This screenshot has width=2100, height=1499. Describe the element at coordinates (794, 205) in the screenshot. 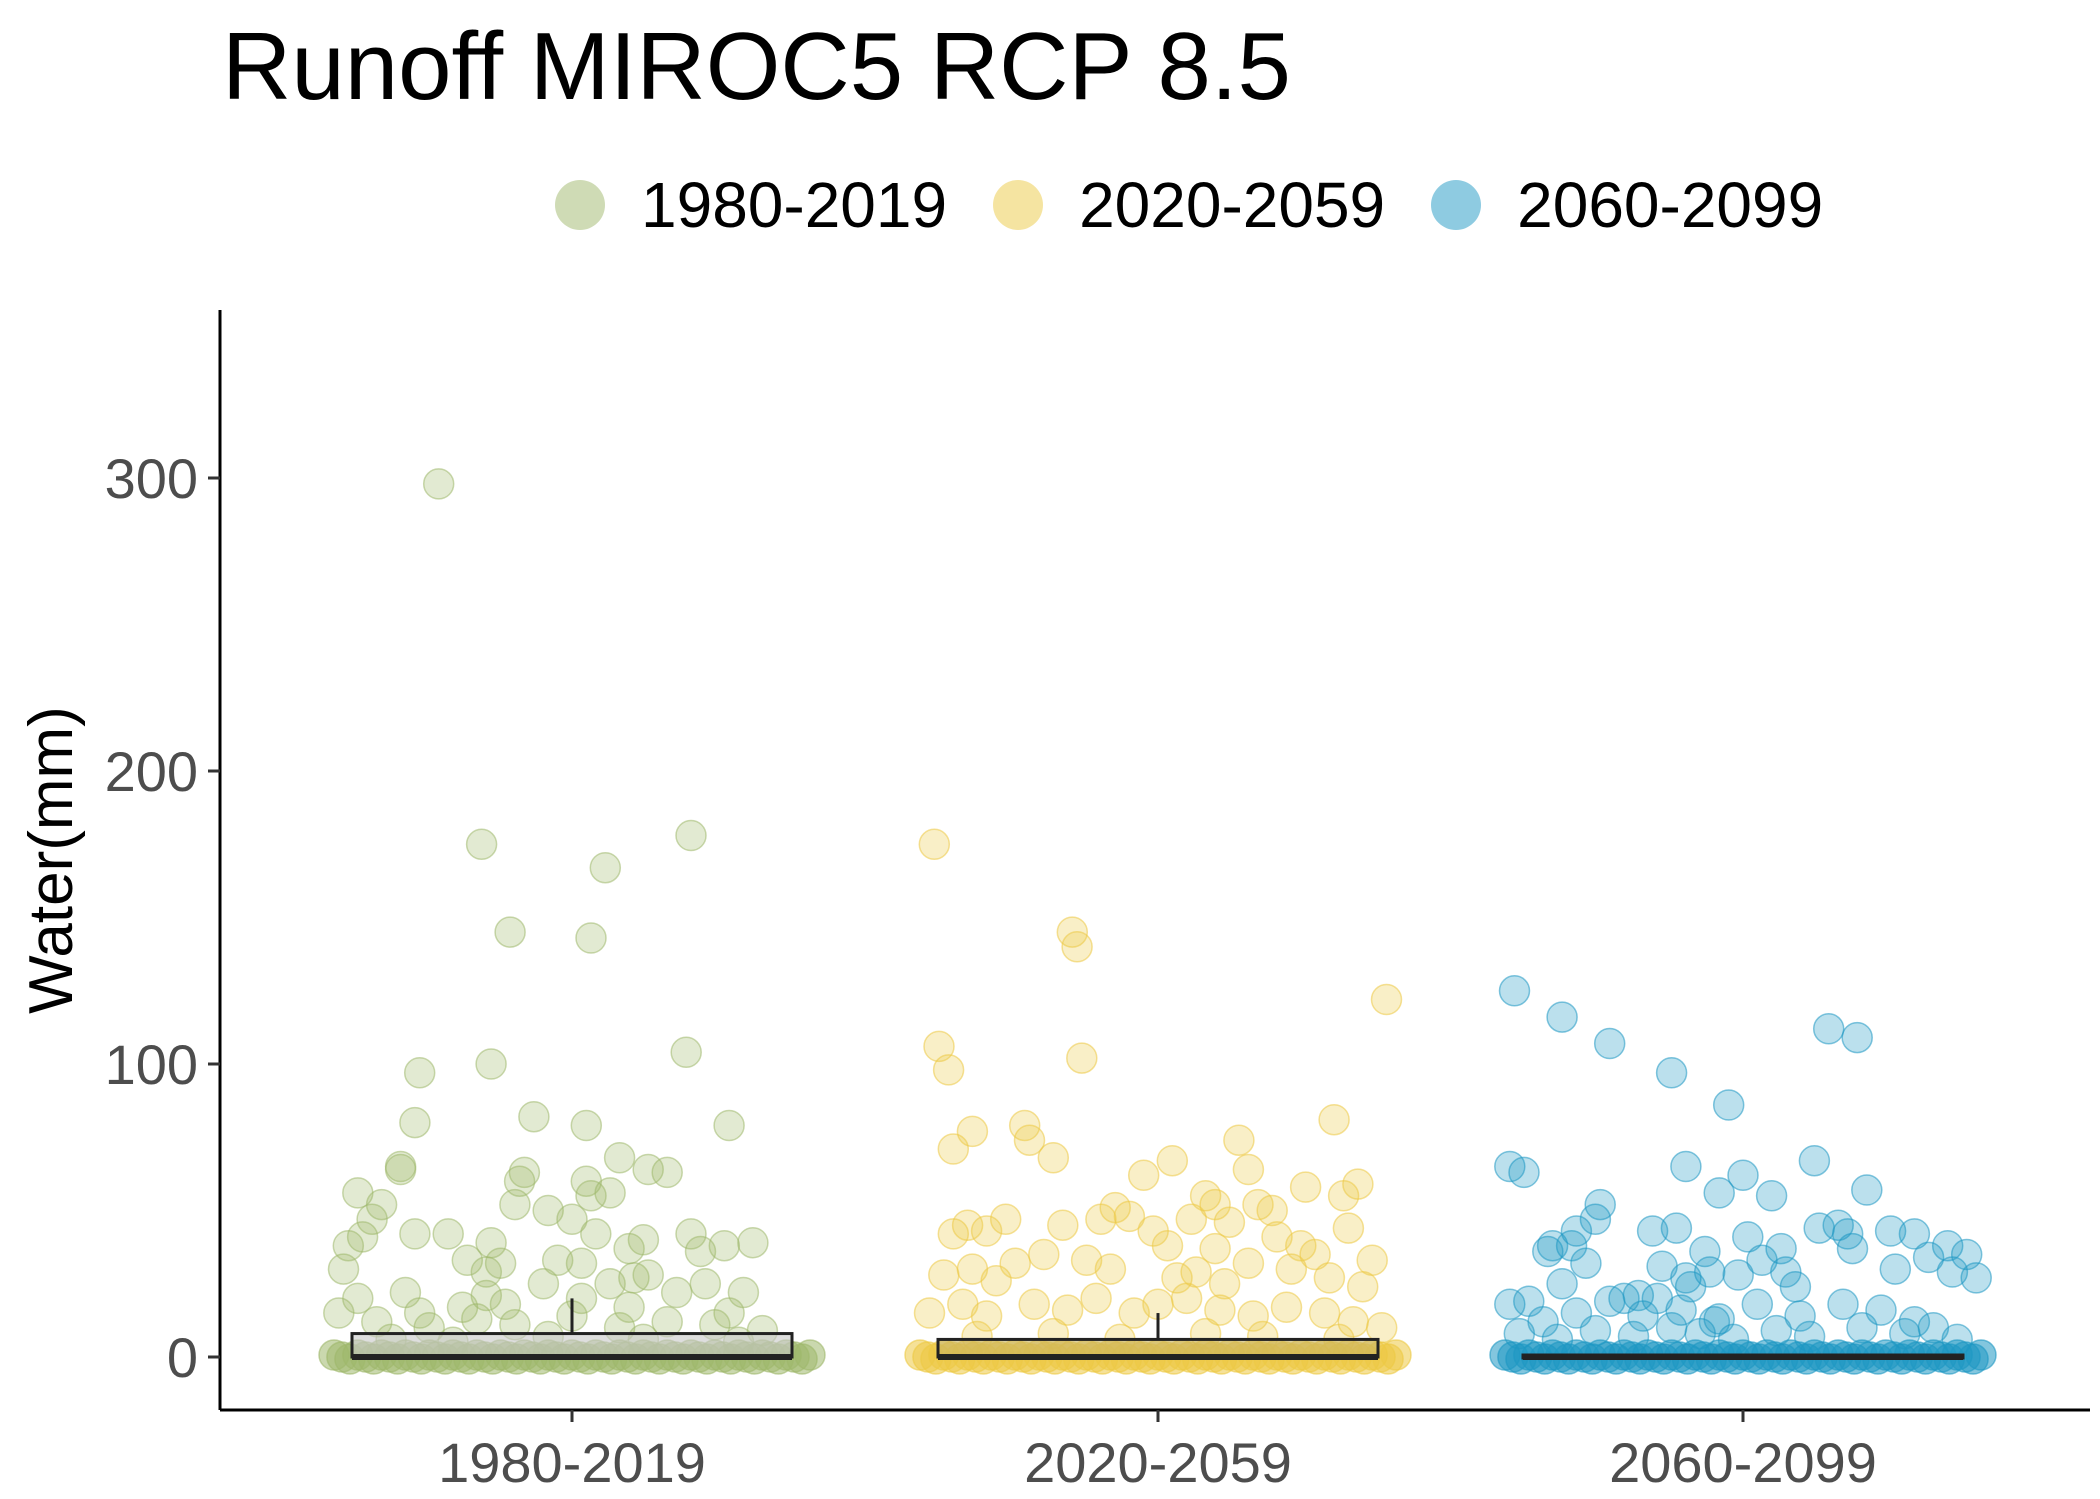

I see `legend-label-1980-2019: 1980-2019` at that location.